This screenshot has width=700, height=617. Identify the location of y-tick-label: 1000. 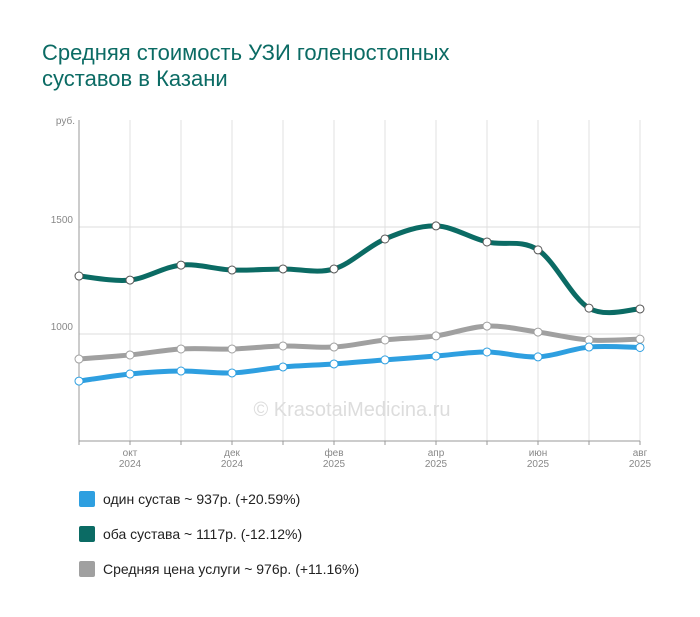
(62, 327).